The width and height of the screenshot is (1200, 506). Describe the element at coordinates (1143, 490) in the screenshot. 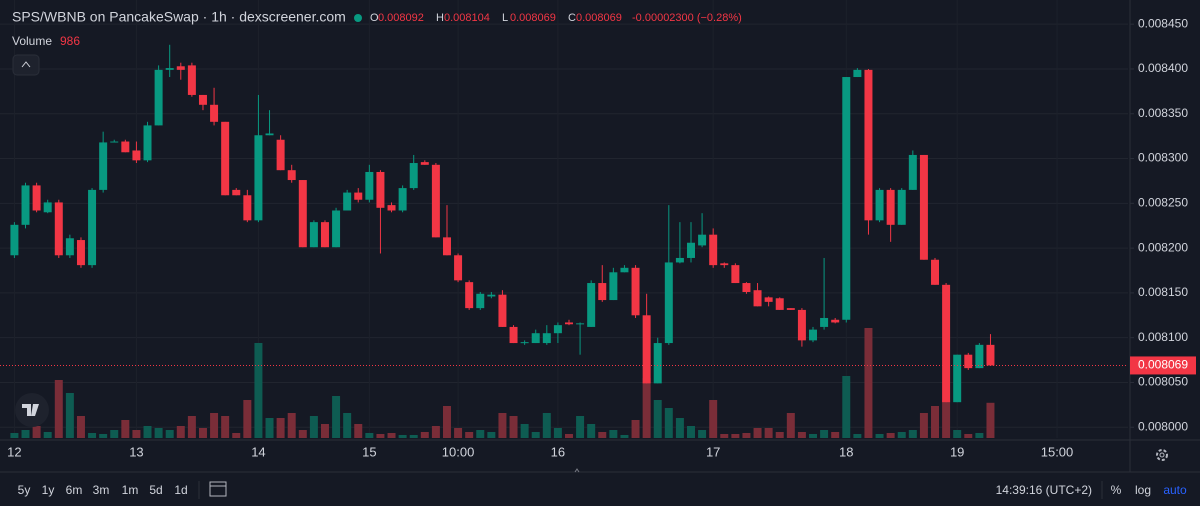

I see `log-toggle: log` at that location.